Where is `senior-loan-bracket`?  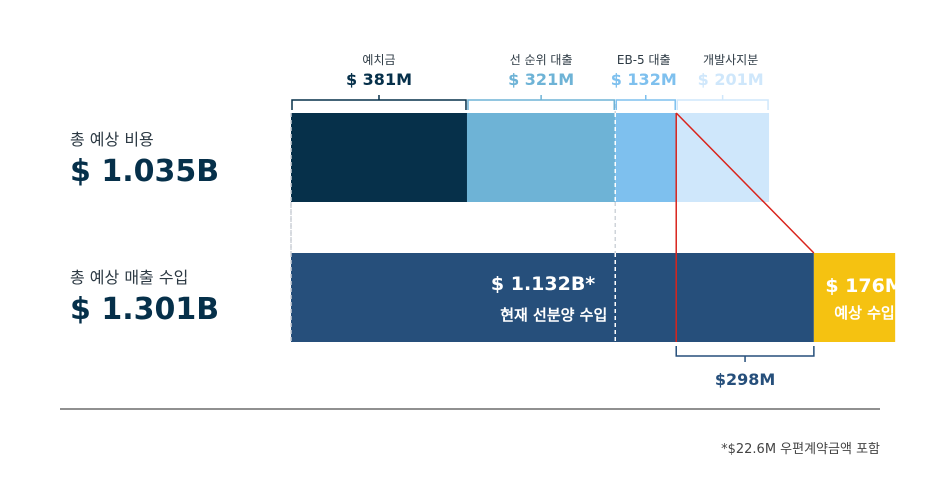
senior-loan-bracket is located at coordinates (541, 104).